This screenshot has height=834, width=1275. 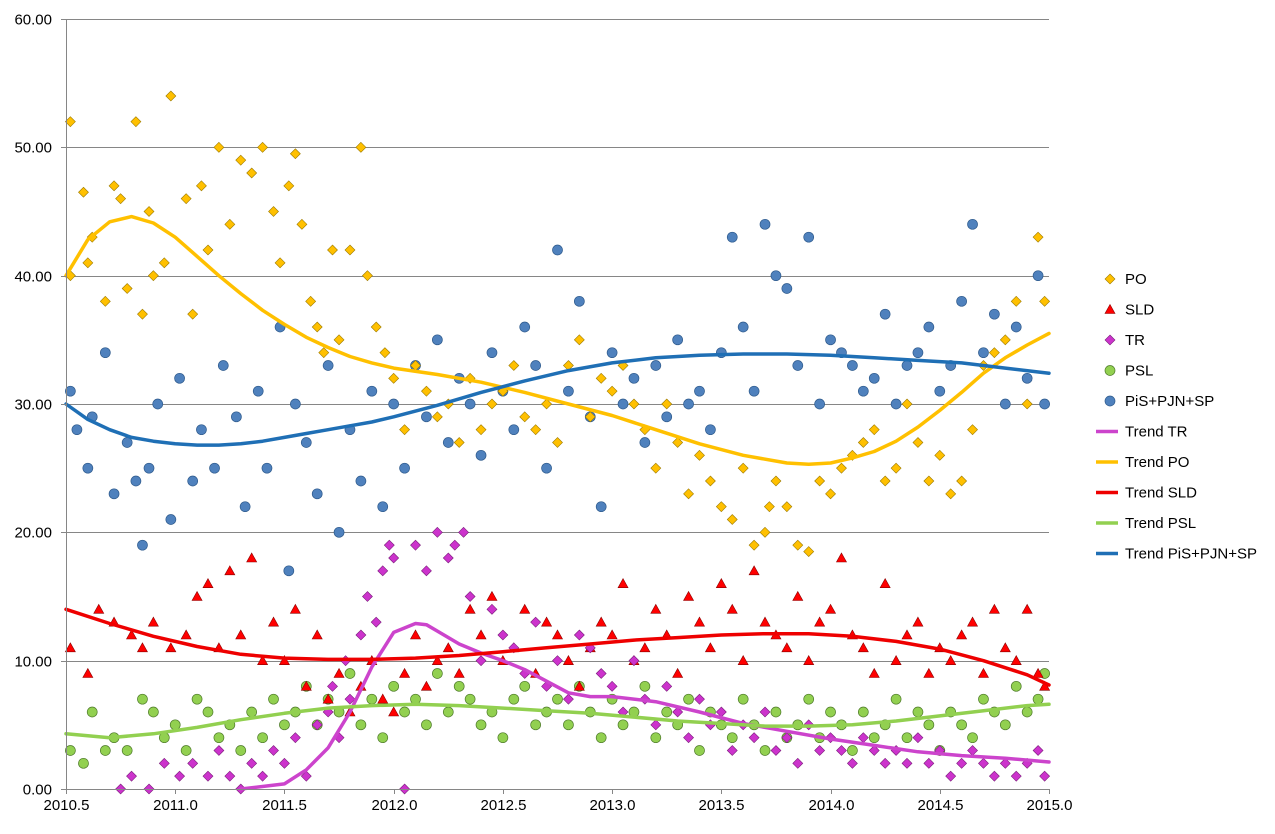 What do you see at coordinates (722, 805) in the screenshot?
I see `x-tick-label: 2013.5` at bounding box center [722, 805].